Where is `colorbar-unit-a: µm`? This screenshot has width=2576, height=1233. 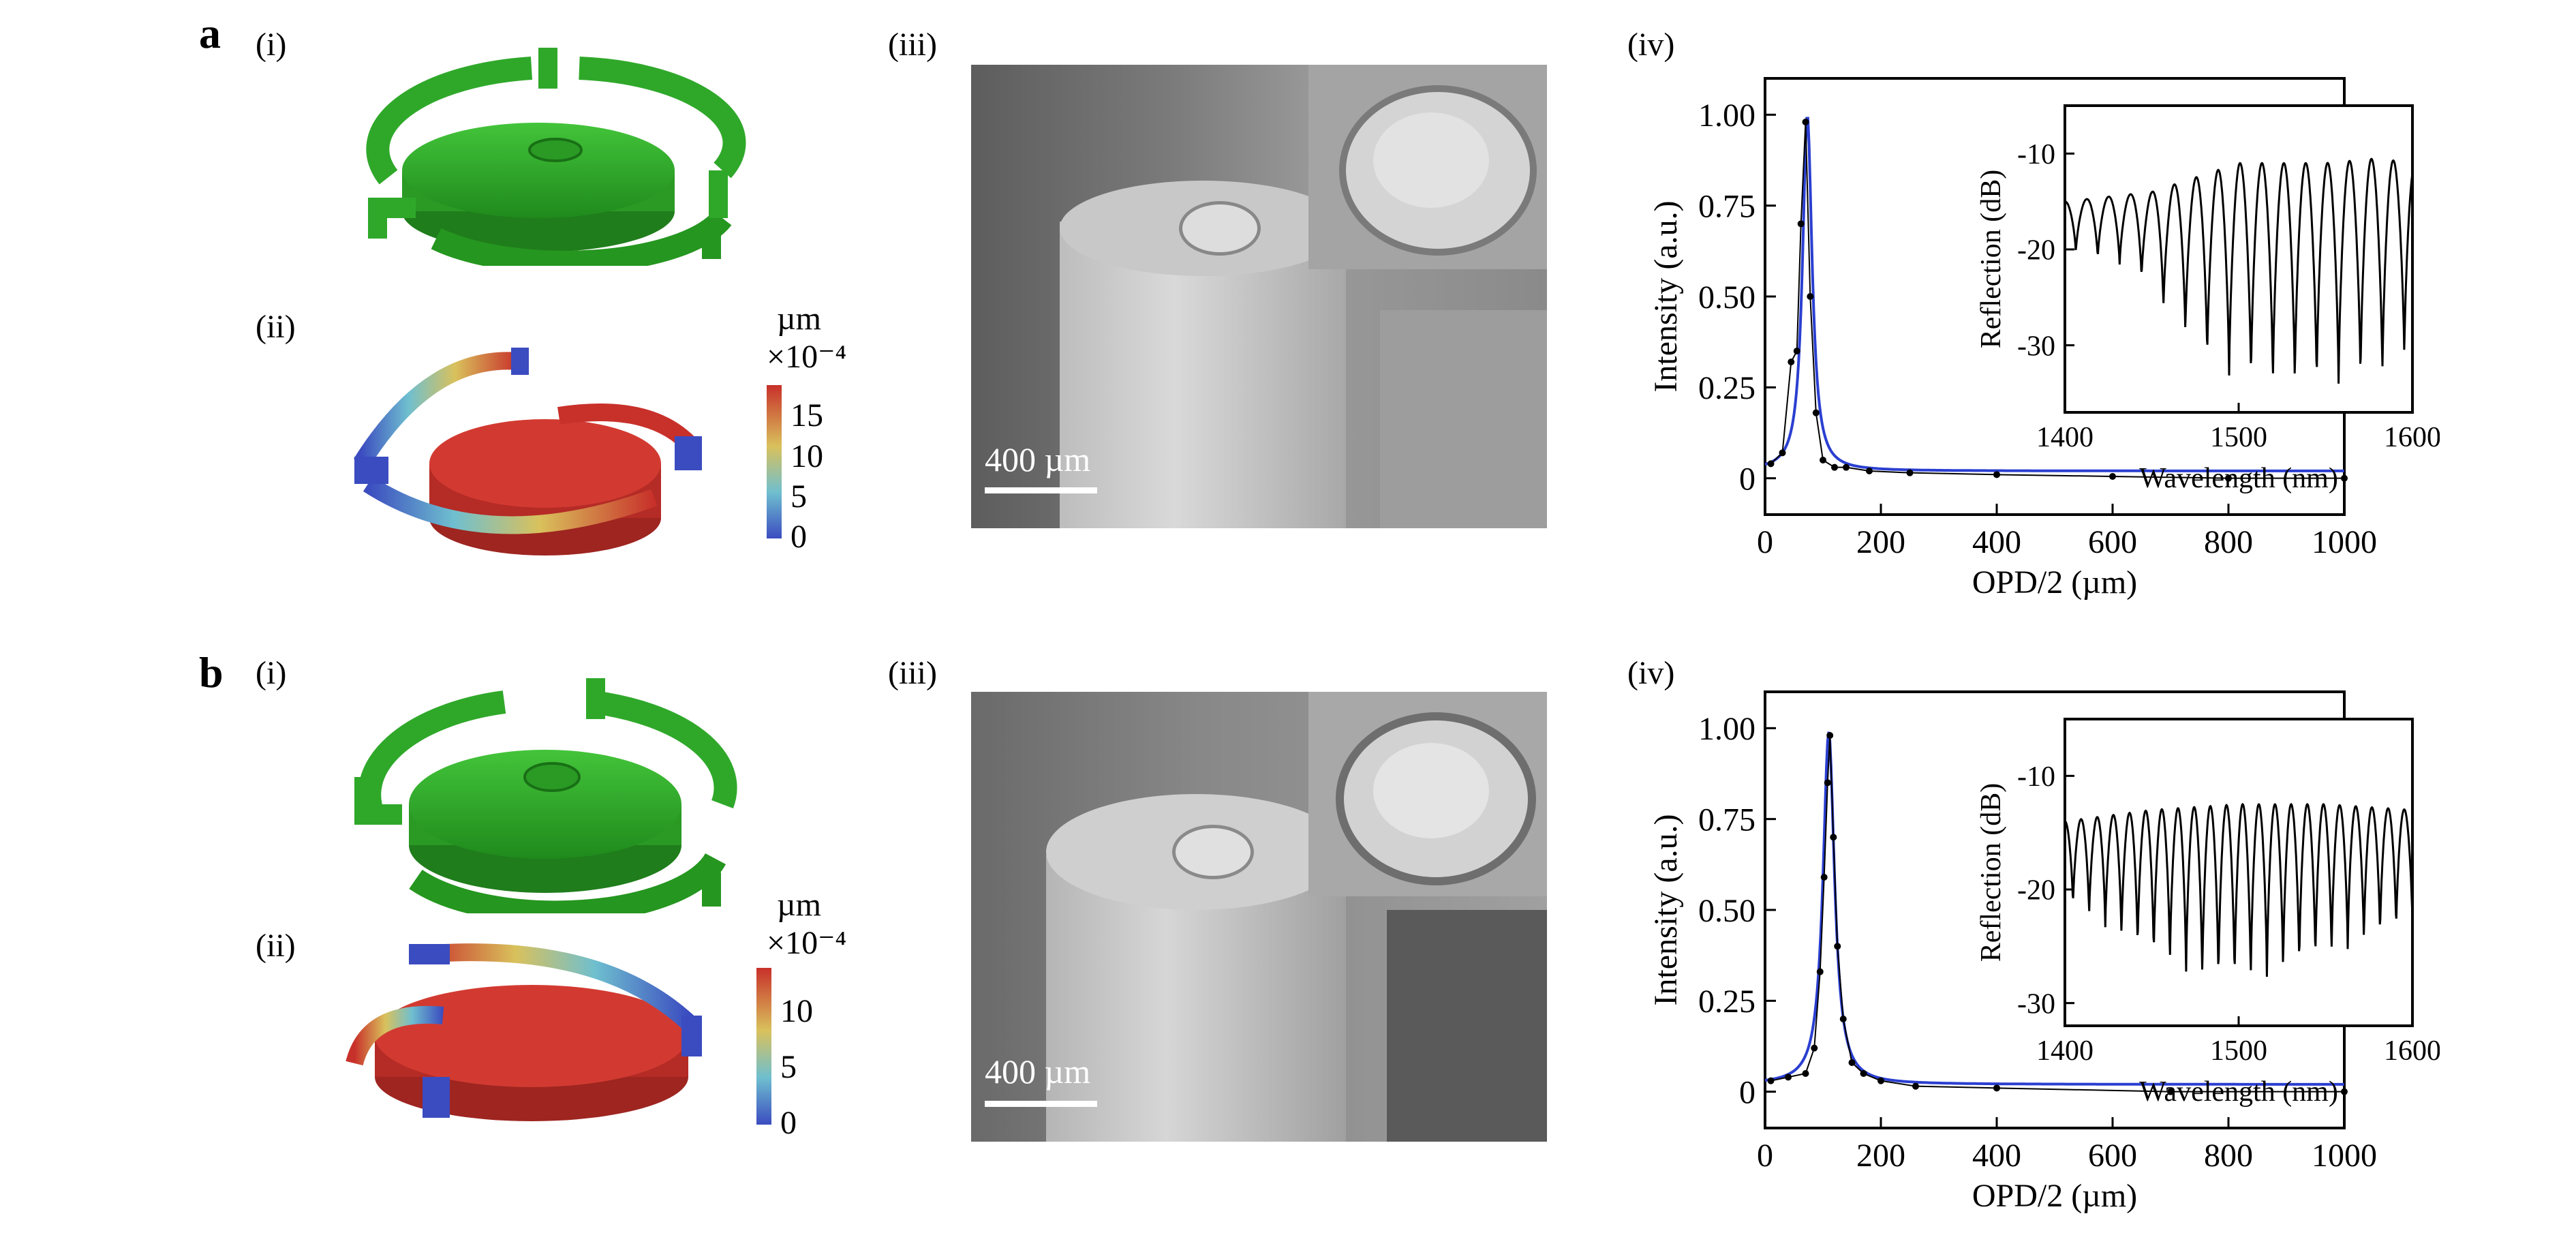 colorbar-unit-a: µm is located at coordinates (799, 319).